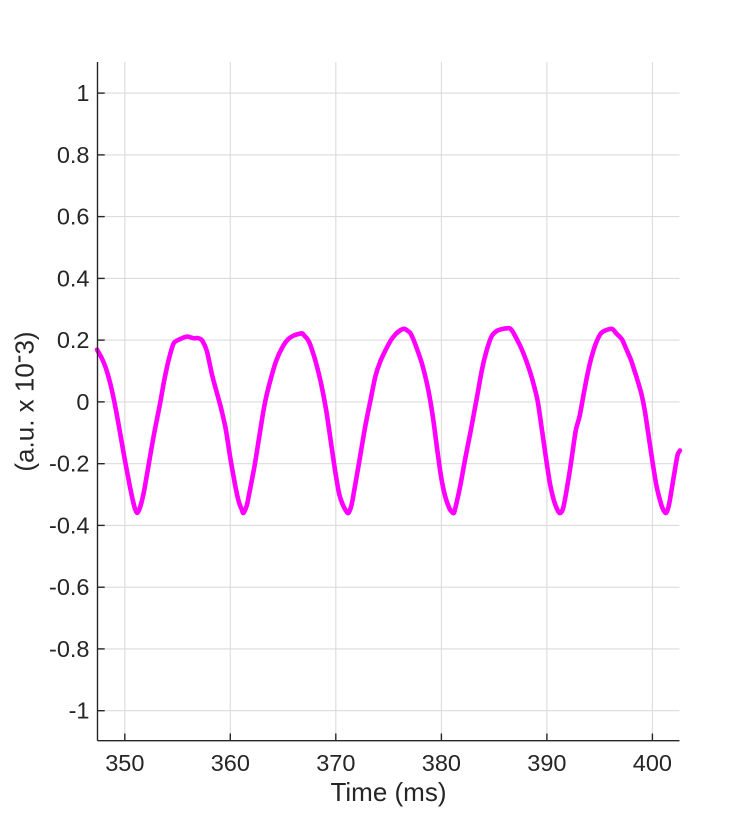  Describe the element at coordinates (73, 155) in the screenshot. I see `svg-text: 0.8` at that location.